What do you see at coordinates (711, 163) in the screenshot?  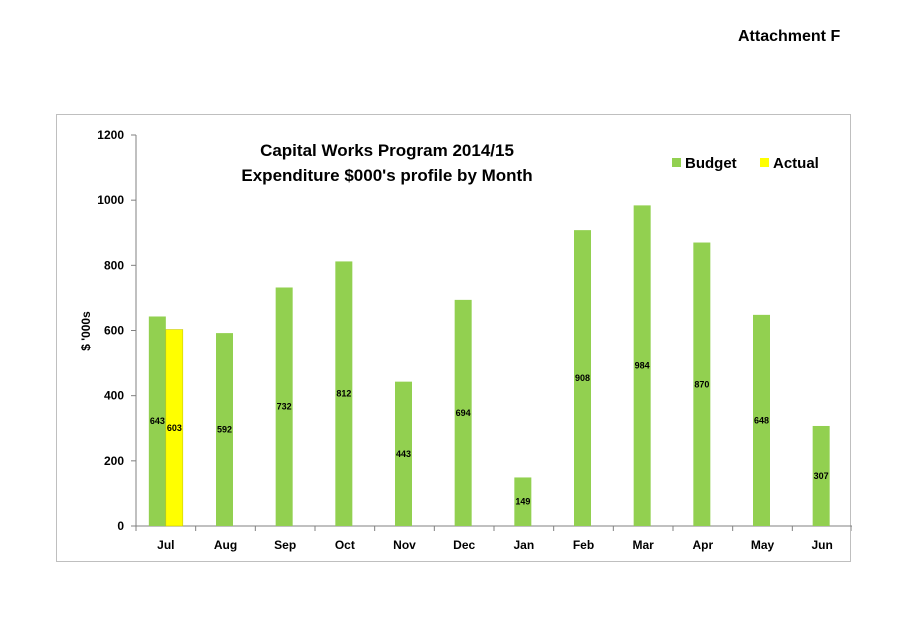 I see `legend-budget-label: Budget` at bounding box center [711, 163].